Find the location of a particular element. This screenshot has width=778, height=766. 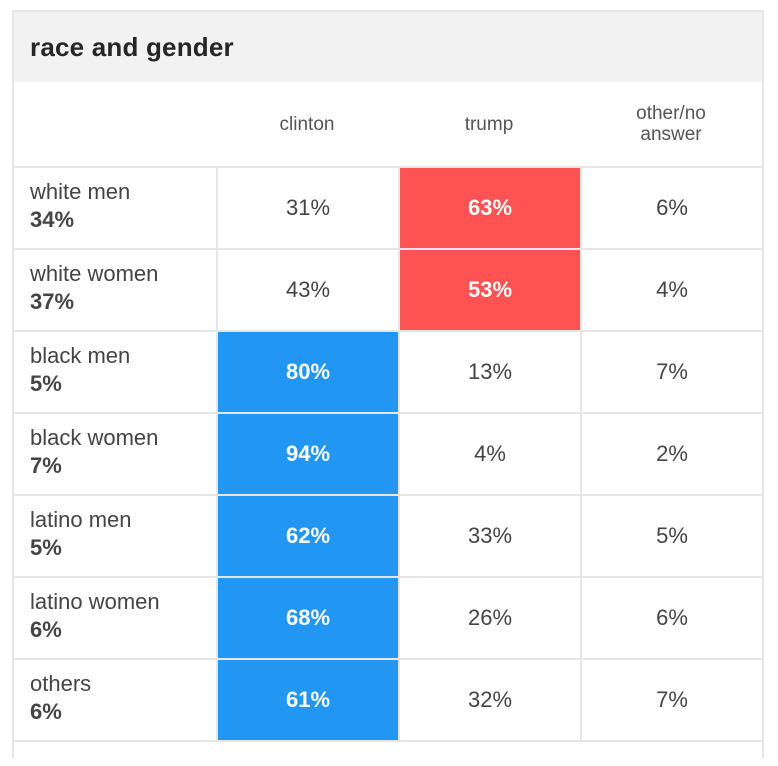

table-row: latino women 6% 68% 26% 6% is located at coordinates (388, 619).